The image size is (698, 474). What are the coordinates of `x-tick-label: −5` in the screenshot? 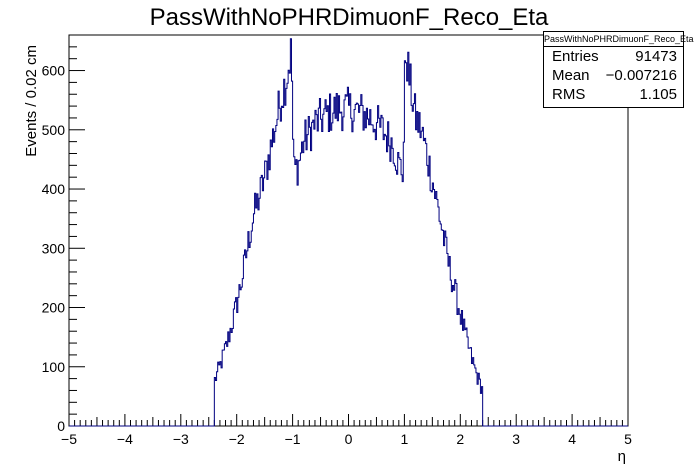 It's located at (69, 439).